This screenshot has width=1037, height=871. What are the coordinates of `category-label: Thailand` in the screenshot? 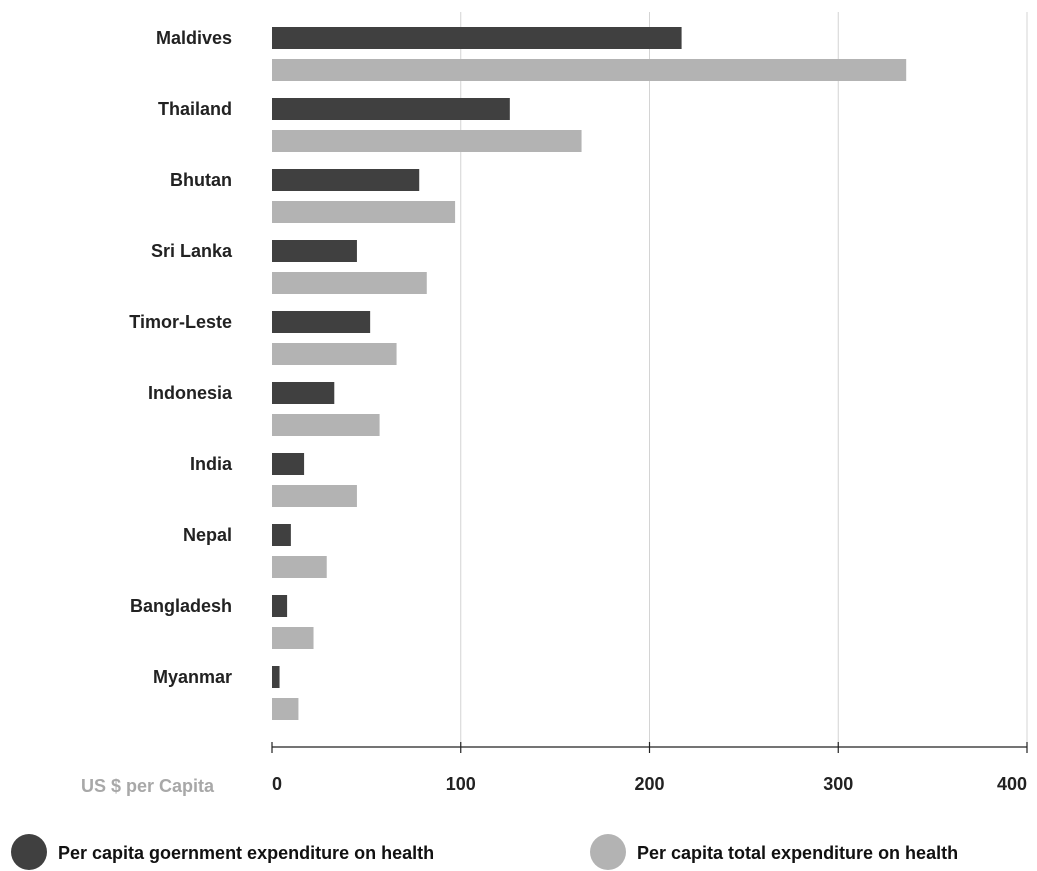 It's located at (195, 109).